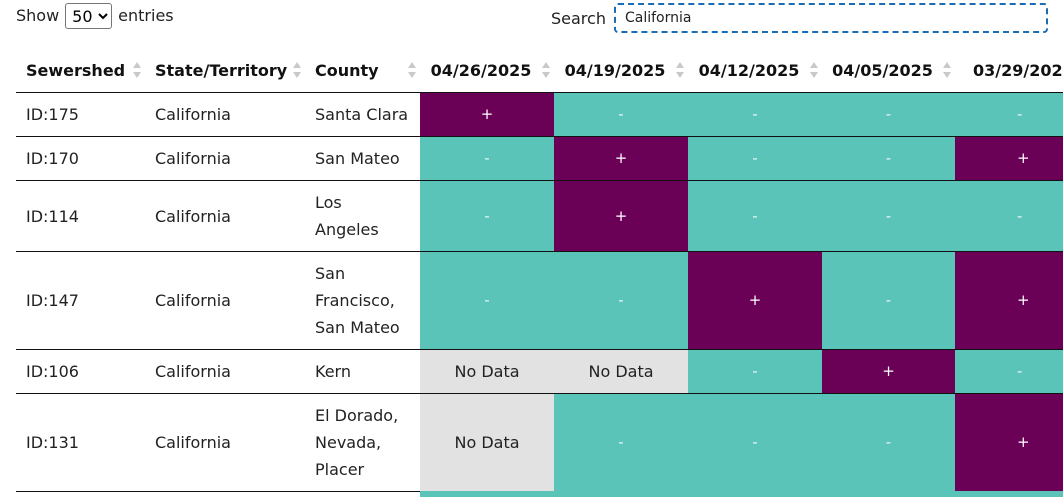  I want to click on table-row: ID:175 California Santa Clara + - - - -, so click(539, 114).